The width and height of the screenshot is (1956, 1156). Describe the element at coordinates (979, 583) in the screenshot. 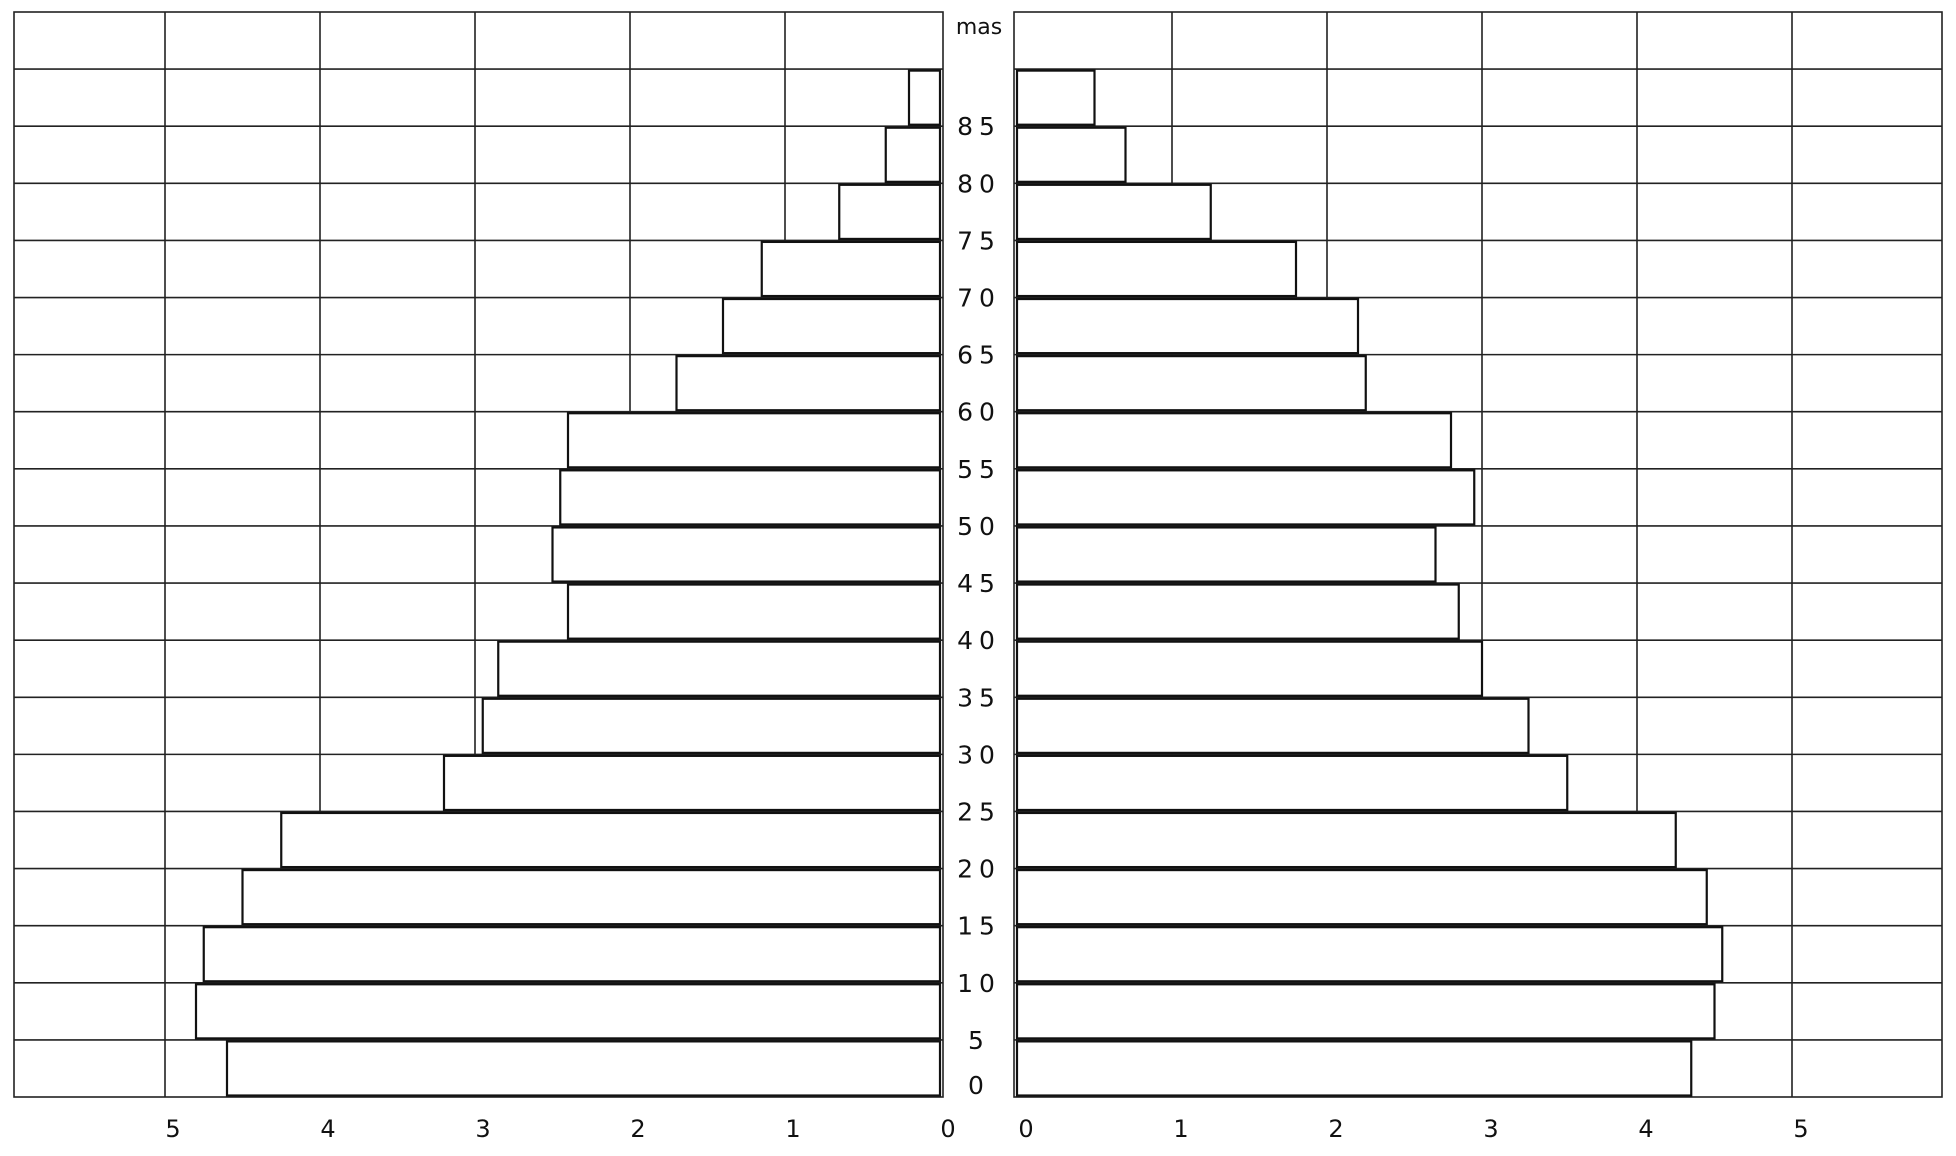

I see `age-label: 45` at that location.